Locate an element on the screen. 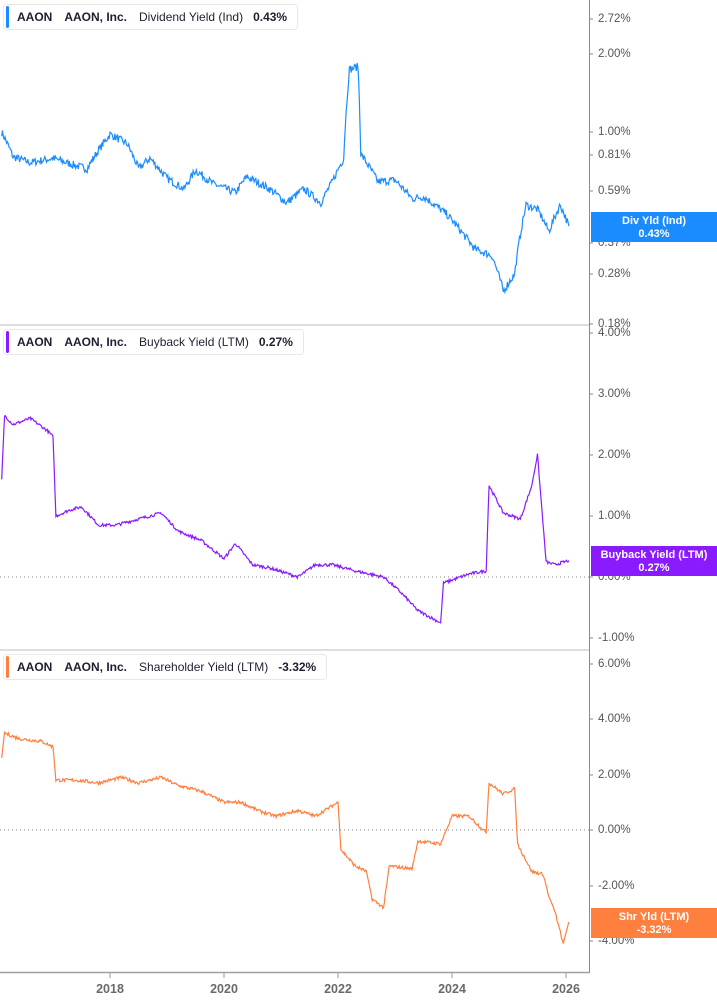 This screenshot has height=1005, width=717. legend-metric: Buyback Yield (LTM) is located at coordinates (194, 342).